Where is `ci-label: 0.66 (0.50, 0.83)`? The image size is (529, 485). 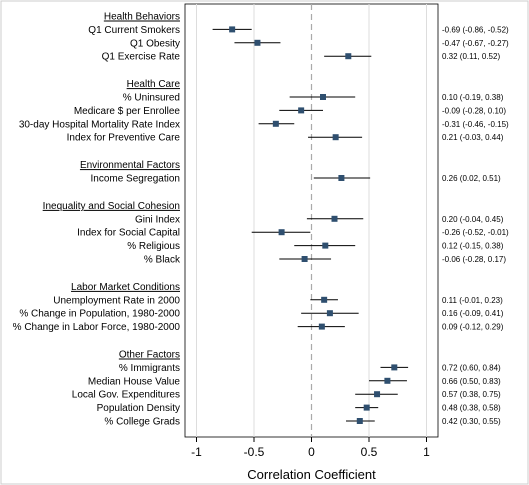
ci-label: 0.66 (0.50, 0.83) is located at coordinates (471, 381).